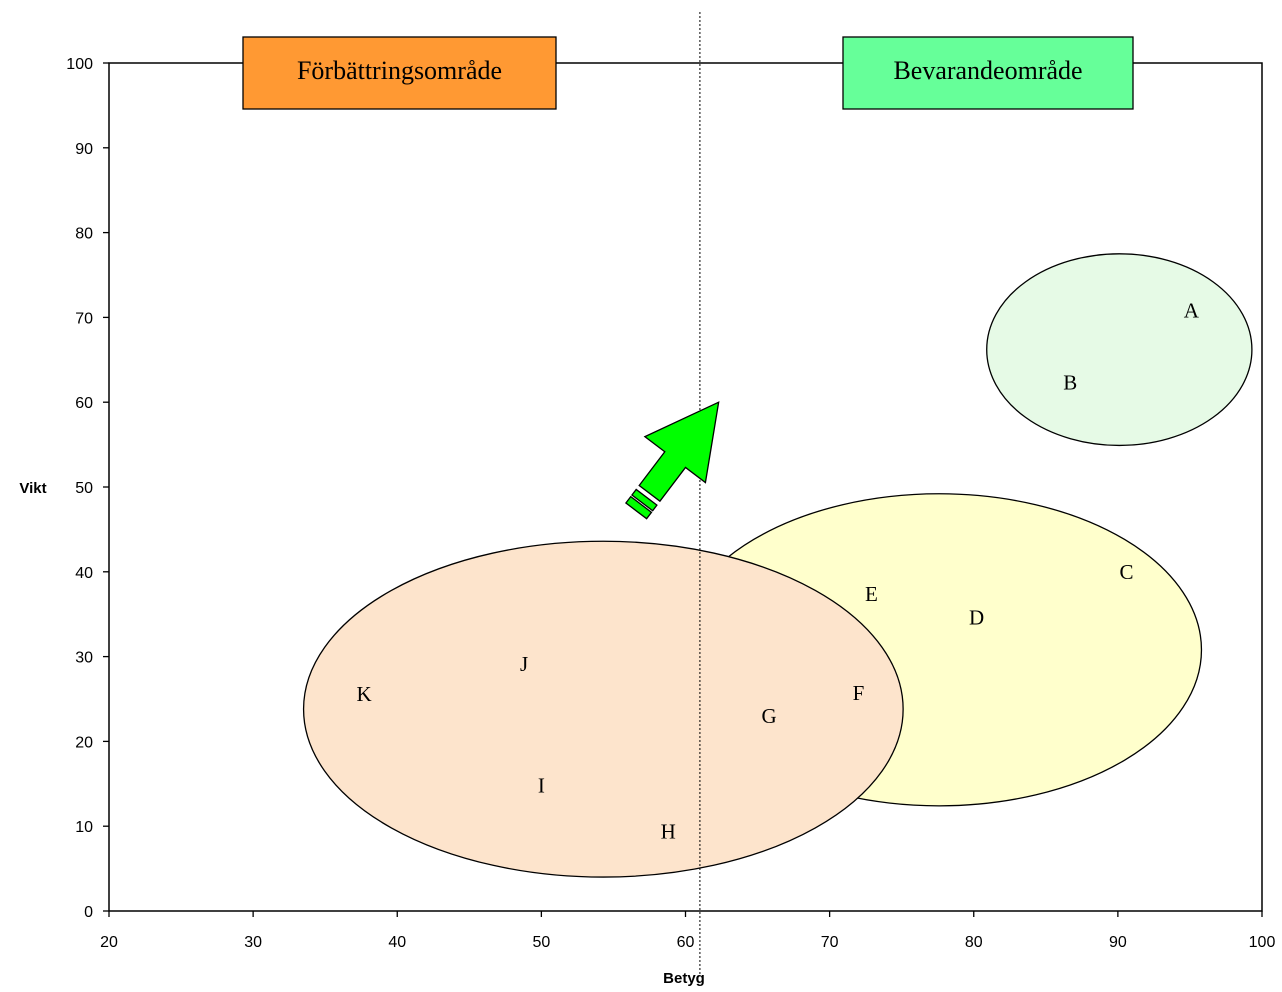  I want to click on improvement-arrow, so click(672, 460).